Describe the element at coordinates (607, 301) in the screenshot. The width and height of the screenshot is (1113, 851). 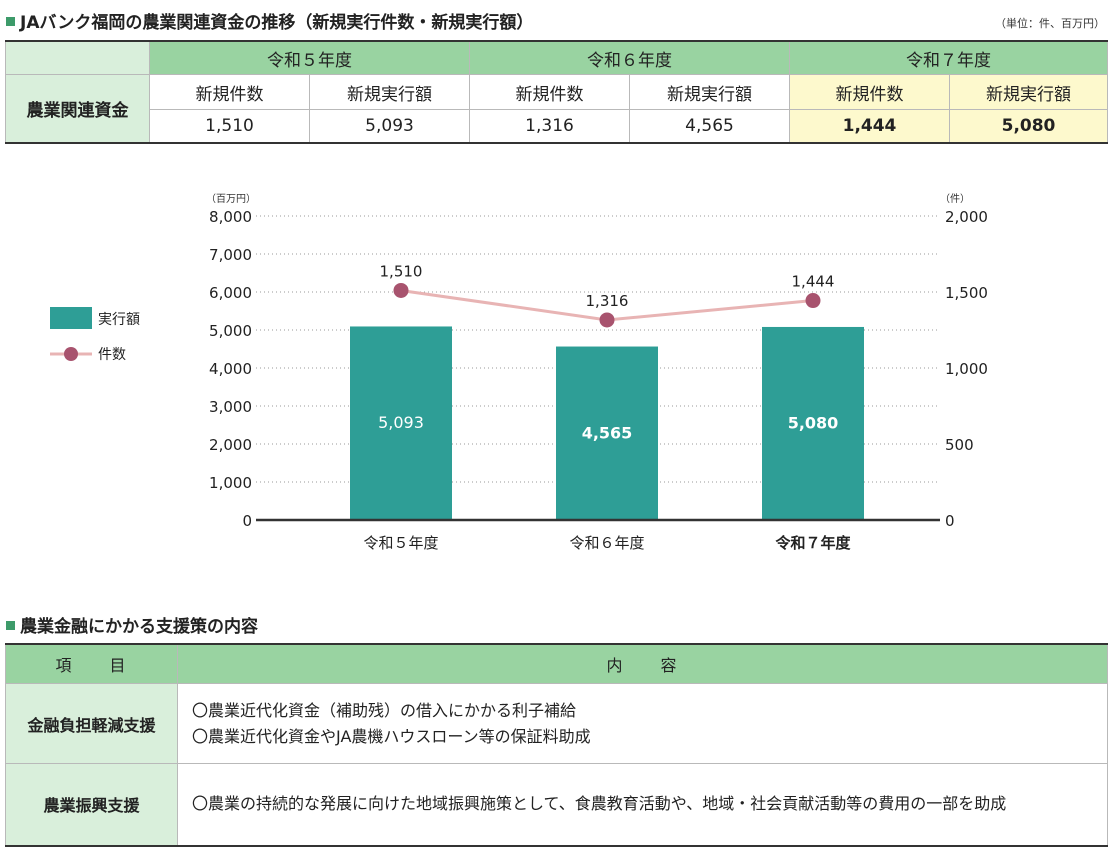
I see `count-value-label: 1,316` at that location.